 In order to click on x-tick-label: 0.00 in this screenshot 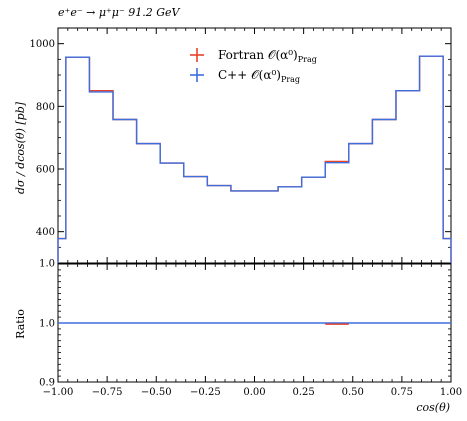, I will do `click(254, 392)`.